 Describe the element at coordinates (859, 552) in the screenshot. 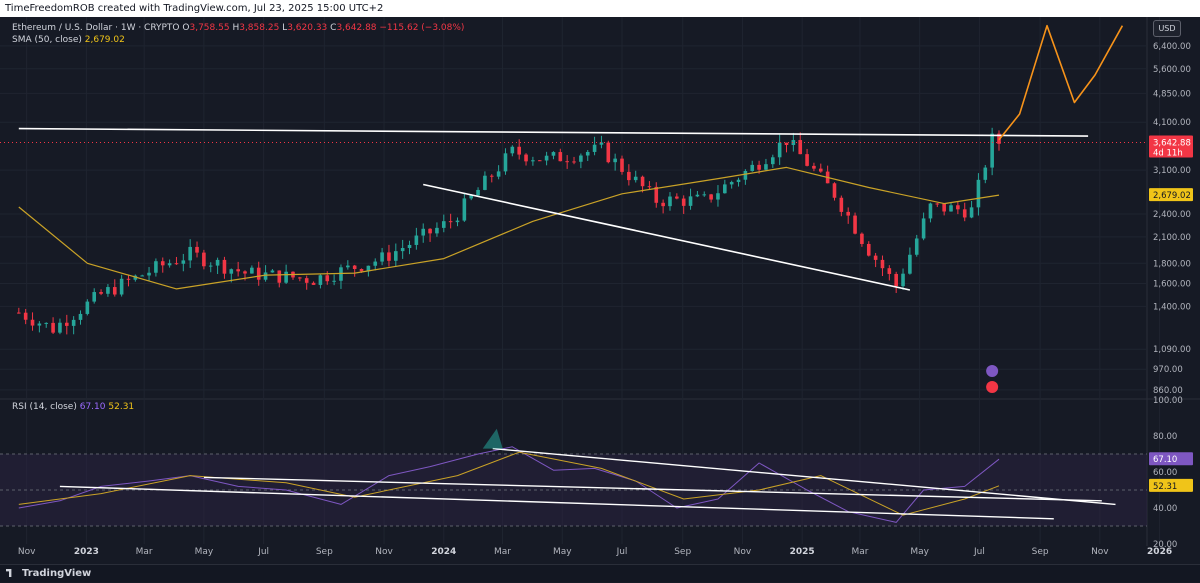

I see `x-tick-label: Mar` at that location.